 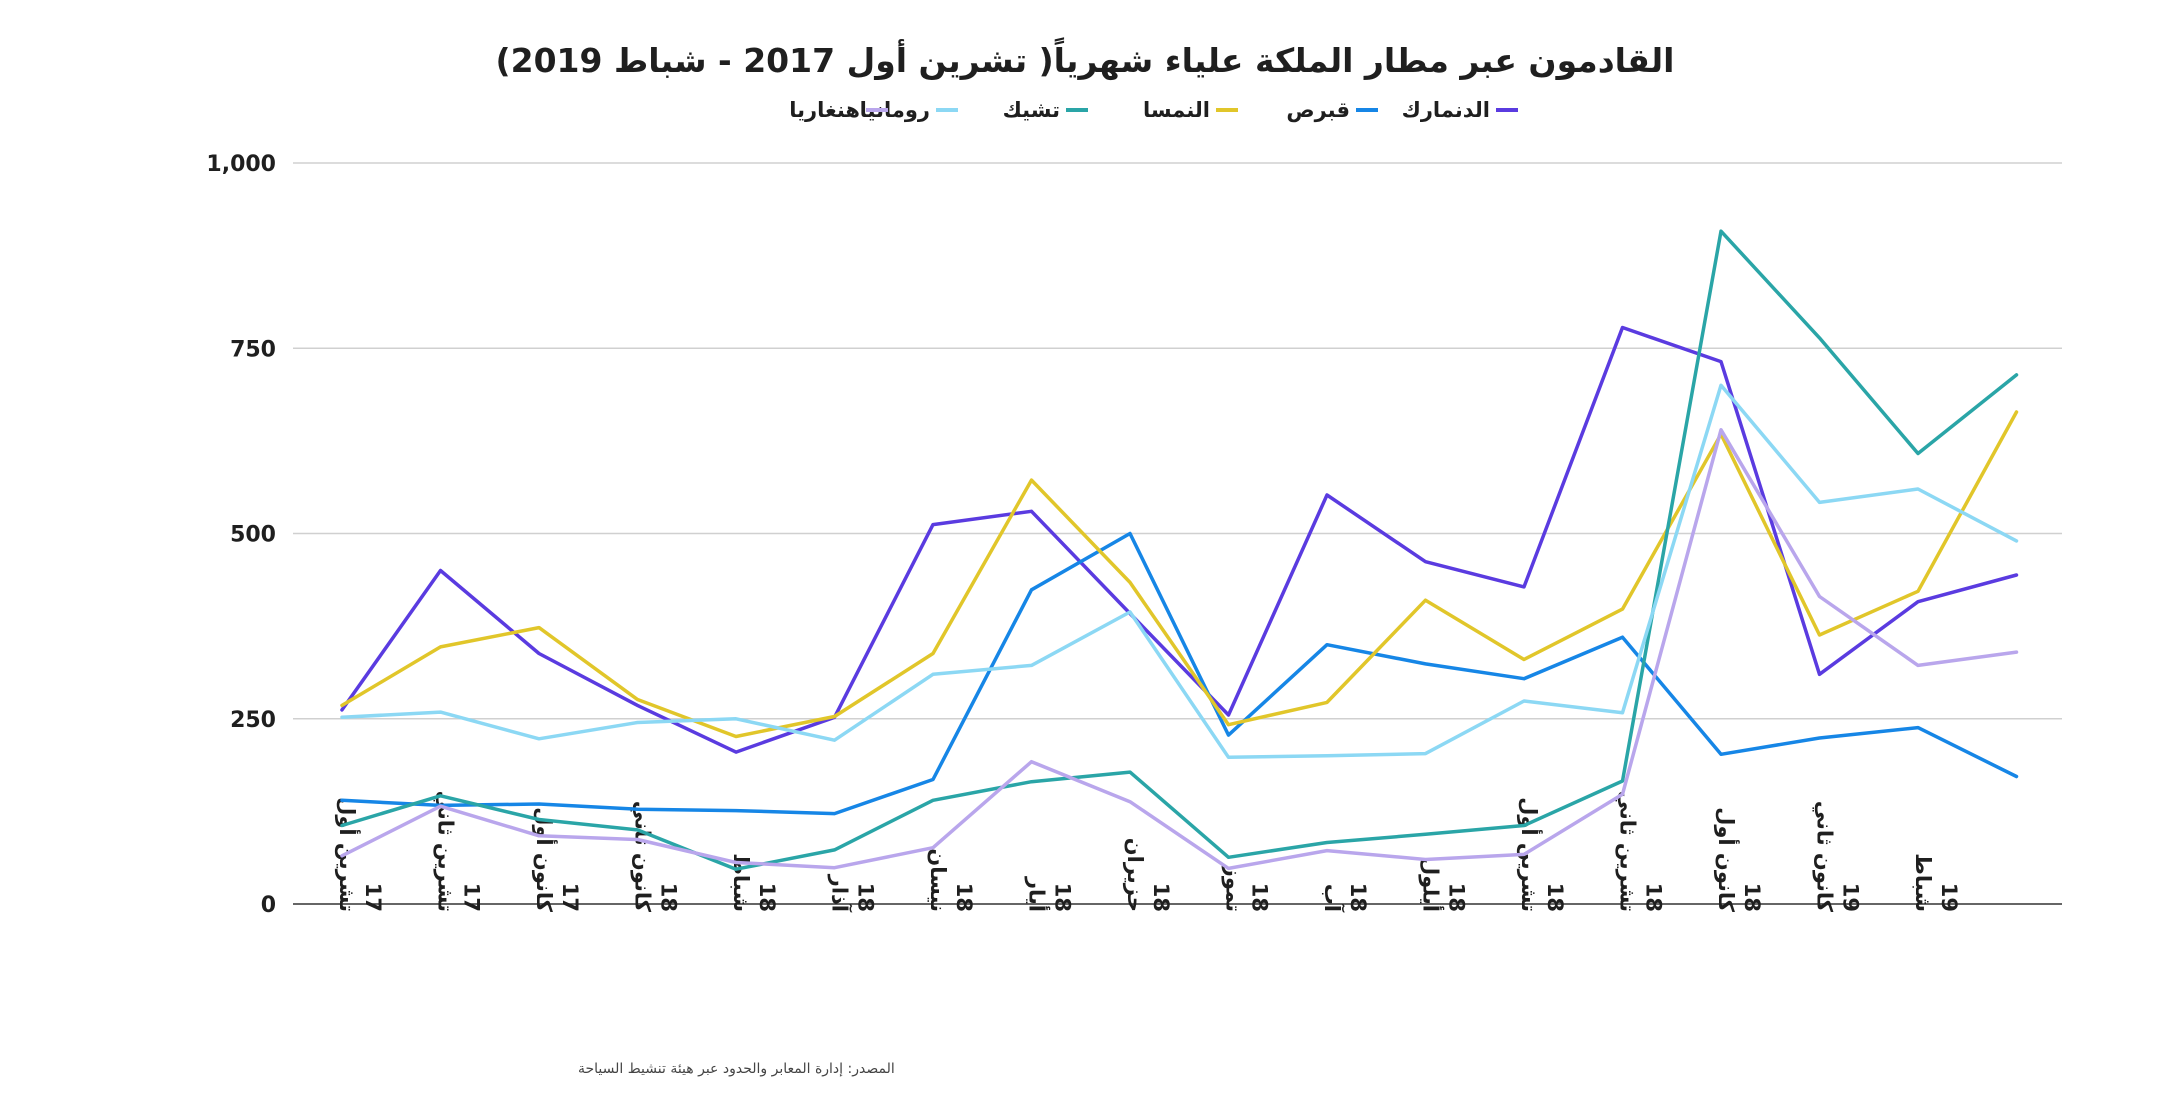 I want to click on x-tick-label-line1: آب, so click(x=1332, y=898).